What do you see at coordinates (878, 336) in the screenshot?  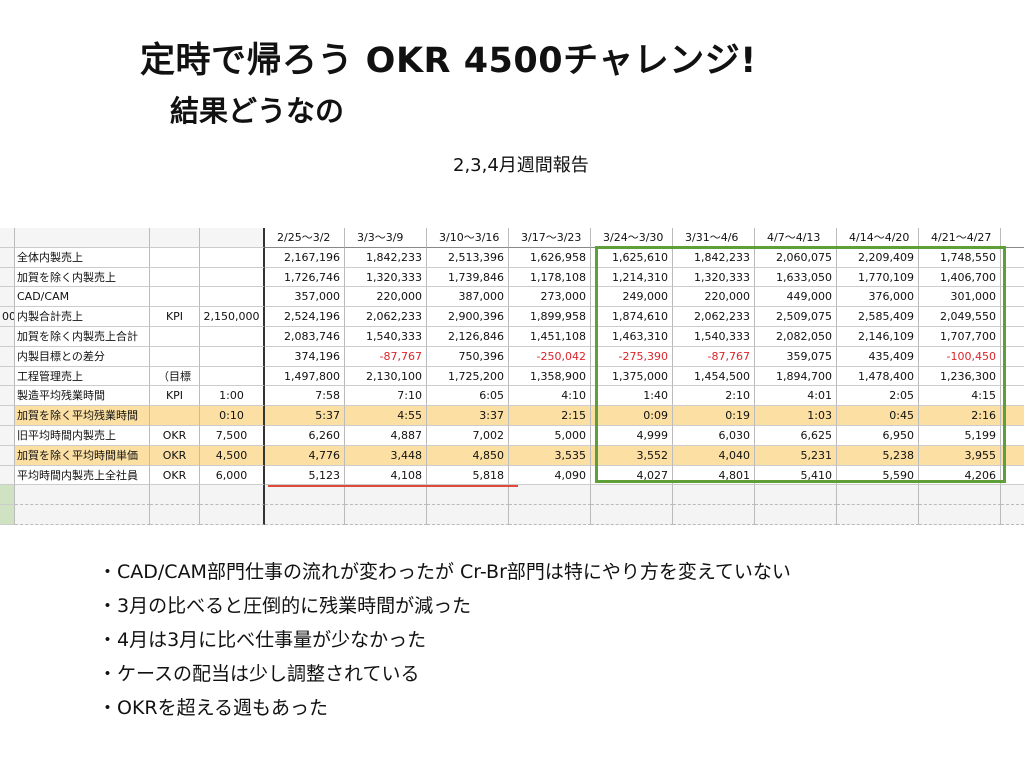 I see `table-cell: 2,146,109` at bounding box center [878, 336].